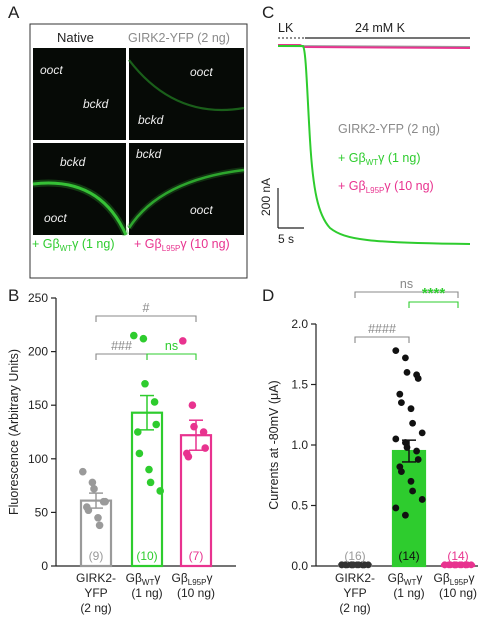 The height and width of the screenshot is (622, 498). What do you see at coordinates (299, 506) in the screenshot?
I see `y-tick-label: 0.5` at bounding box center [299, 506].